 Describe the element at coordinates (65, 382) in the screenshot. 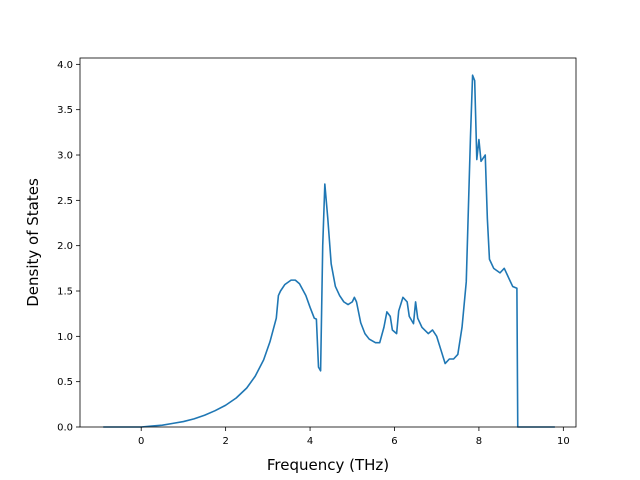

I see `y-tick-label: 0.5` at that location.